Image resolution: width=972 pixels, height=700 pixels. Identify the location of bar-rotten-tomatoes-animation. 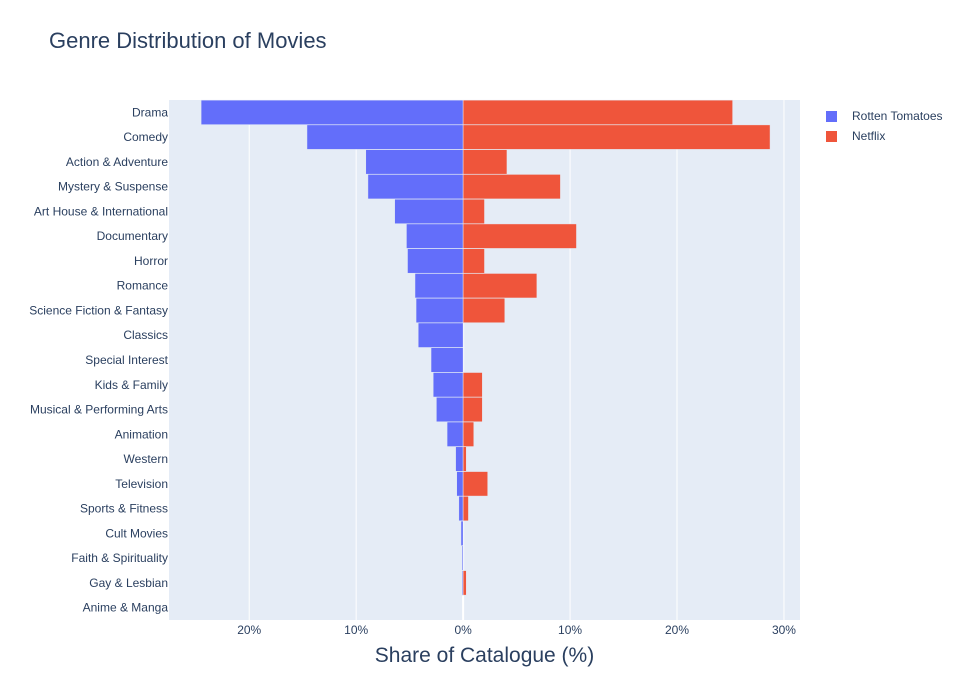
(455, 434).